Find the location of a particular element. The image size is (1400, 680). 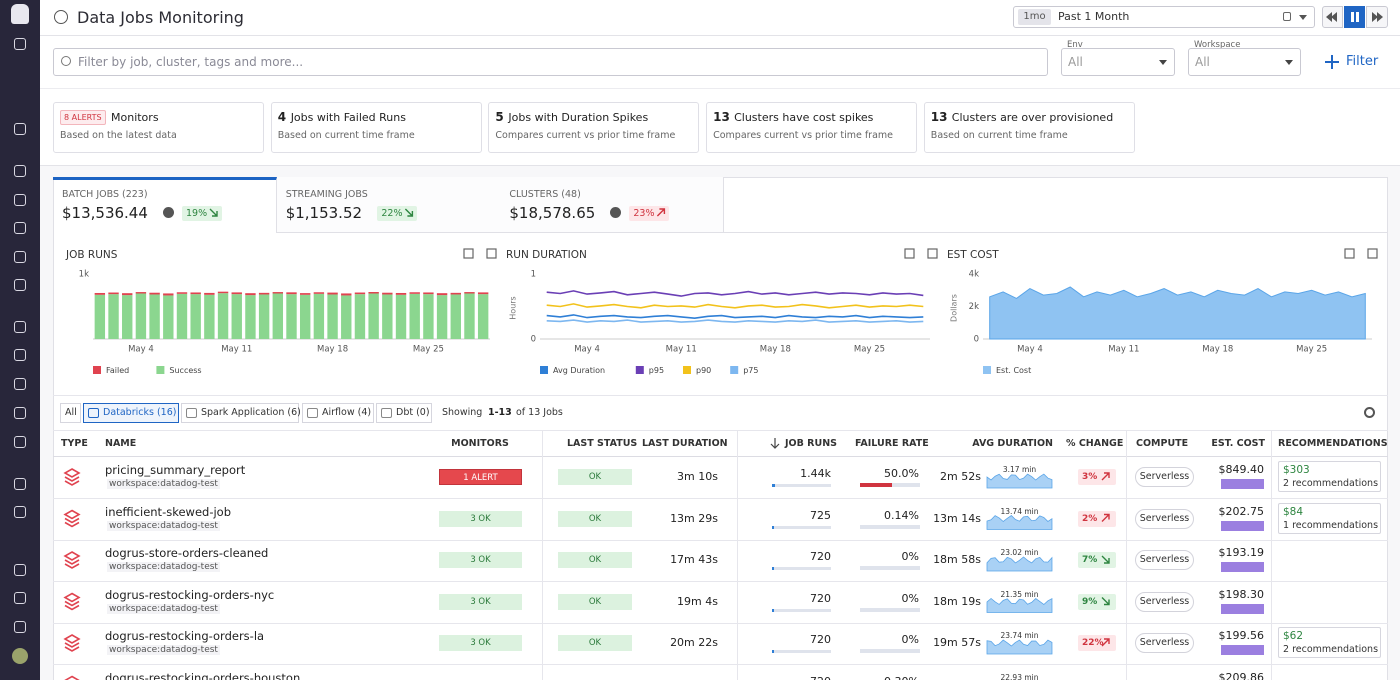

pin-icon is located at coordinates (1287, 16).